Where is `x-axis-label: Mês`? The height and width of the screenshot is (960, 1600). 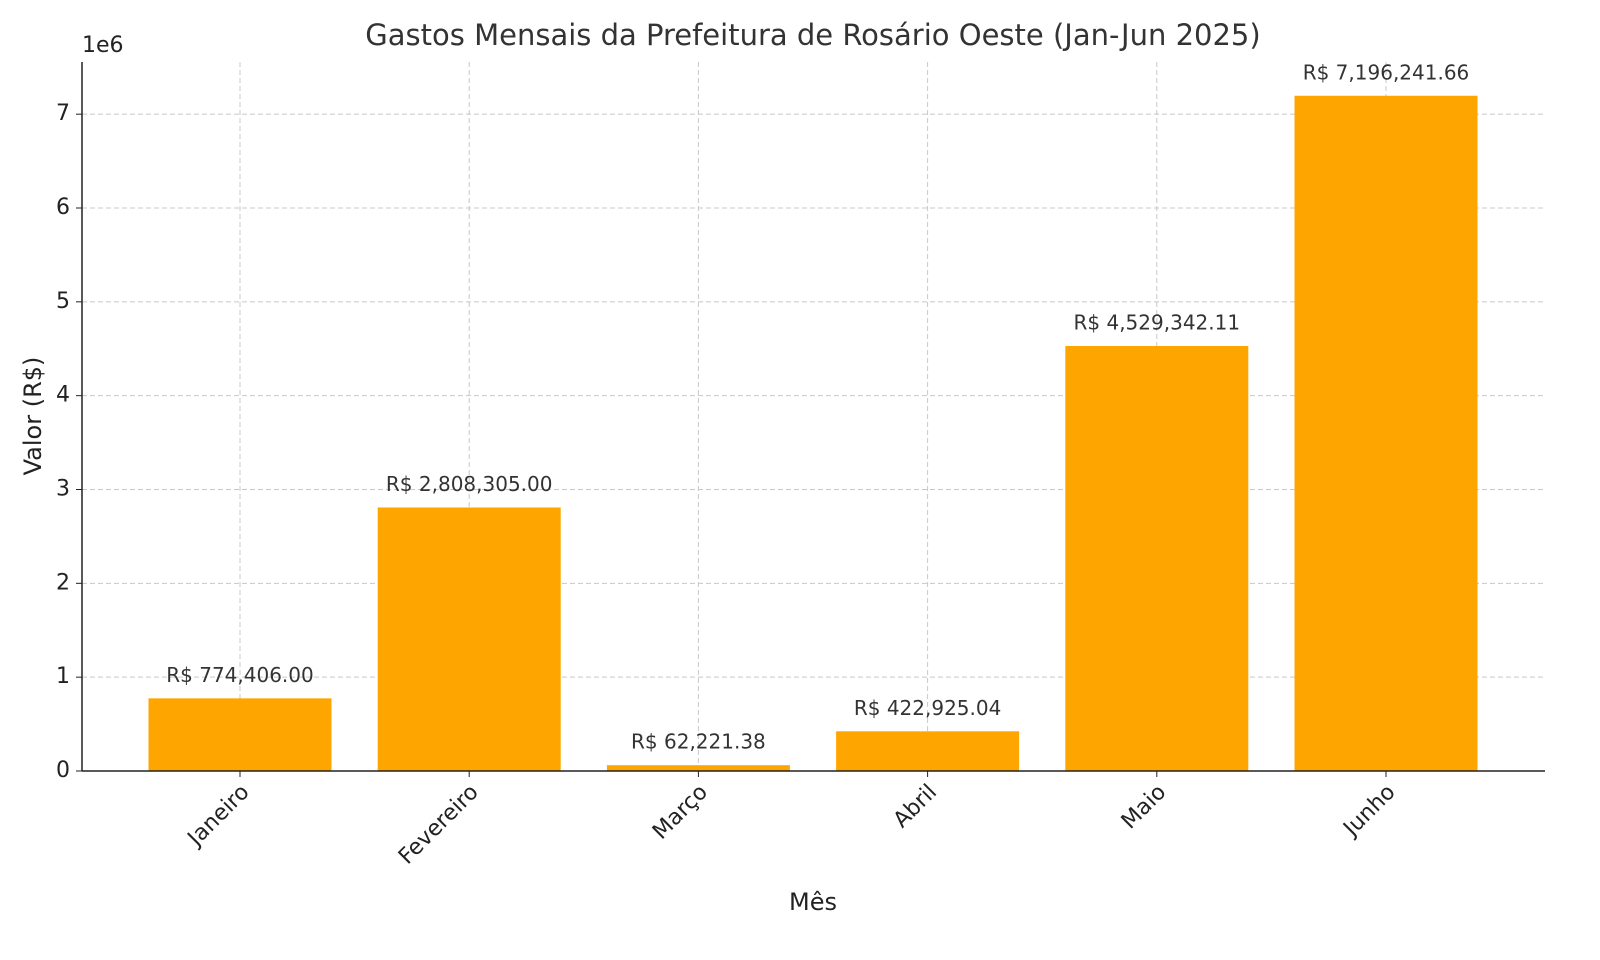 x-axis-label: Mês is located at coordinates (813, 902).